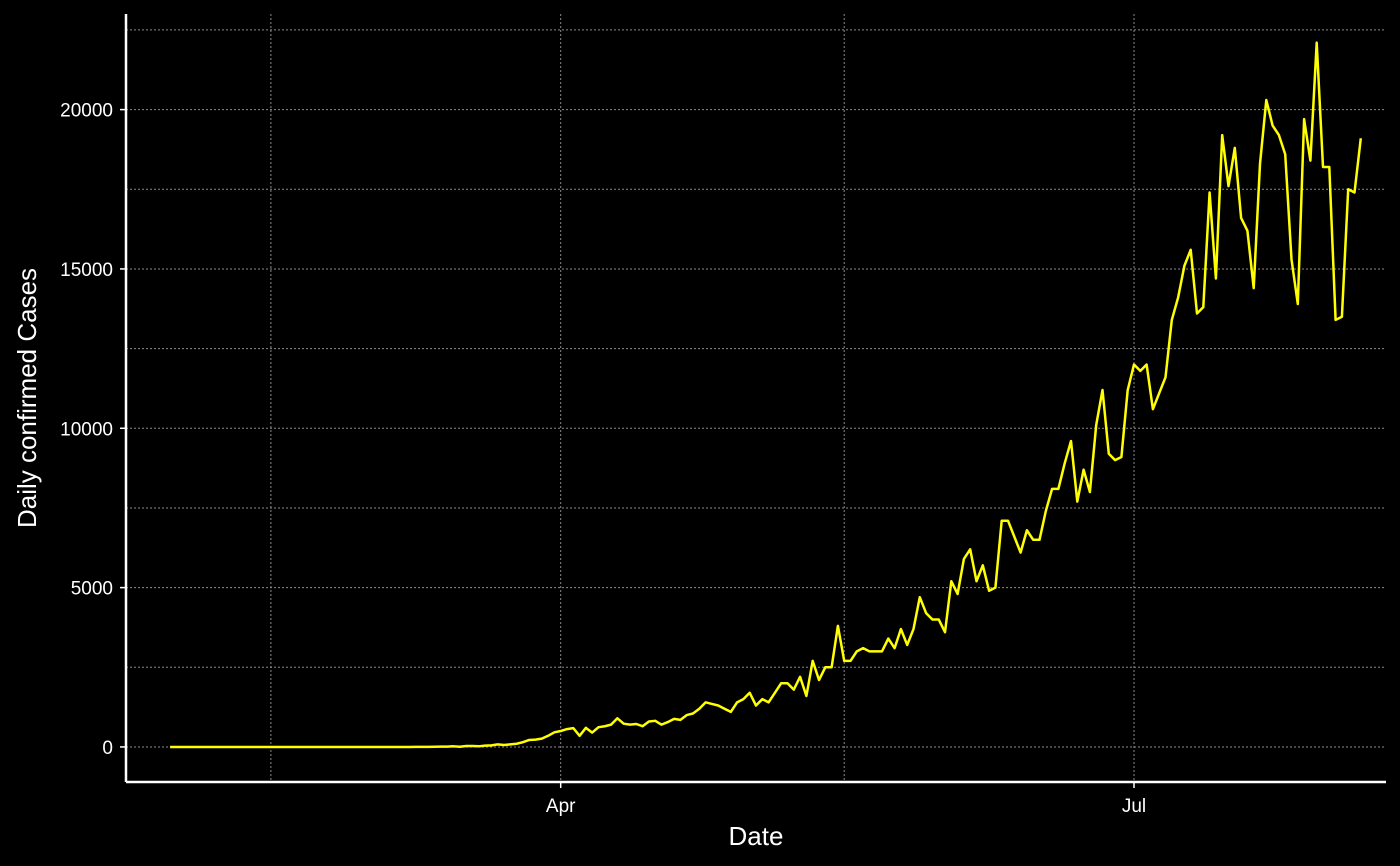 This screenshot has height=866, width=1400. Describe the element at coordinates (561, 806) in the screenshot. I see `x-tick-label: Apr` at that location.